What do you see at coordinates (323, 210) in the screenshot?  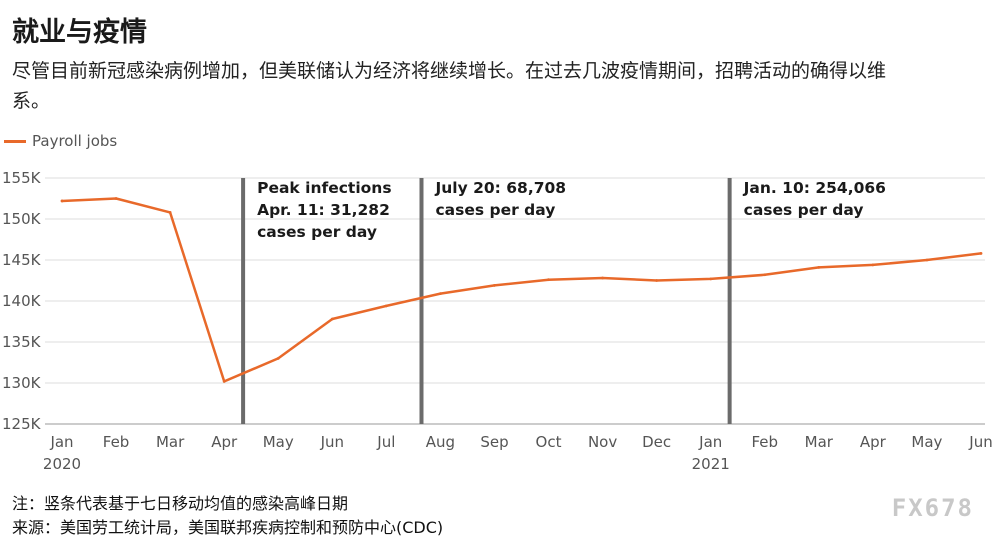 I see `annotation-text: Apr. 11: 31,282` at bounding box center [323, 210].